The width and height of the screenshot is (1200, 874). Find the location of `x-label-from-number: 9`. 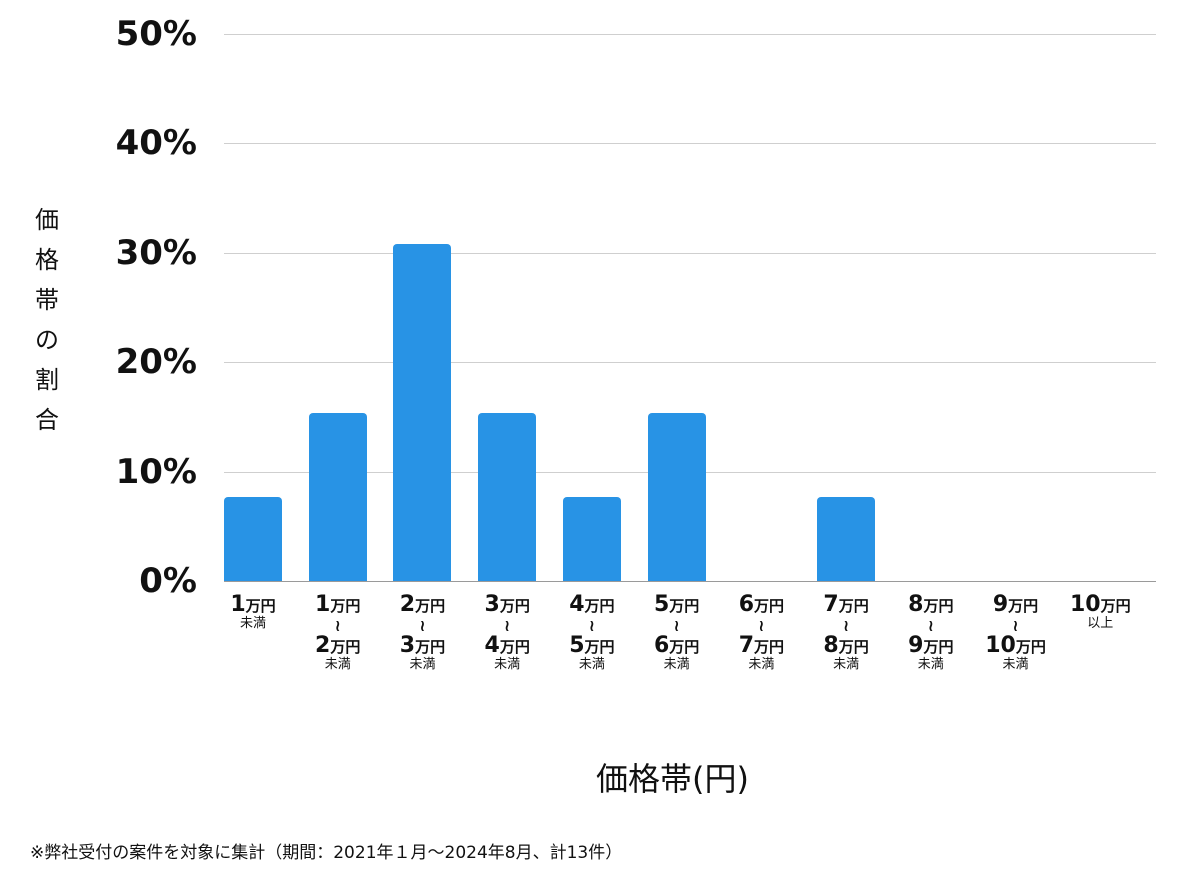

x-label-from-number: 9 is located at coordinates (1000, 604).